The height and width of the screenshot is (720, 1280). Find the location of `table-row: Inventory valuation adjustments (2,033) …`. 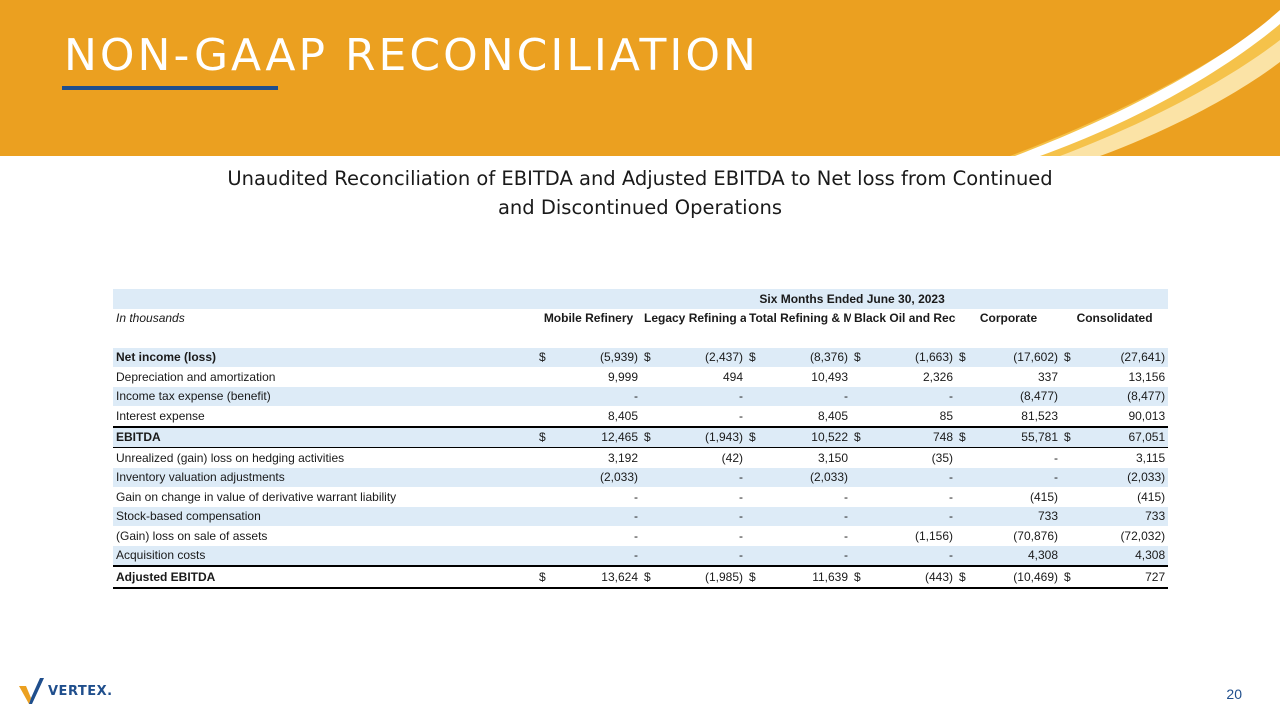

table-row: Inventory valuation adjustments (2,033) … is located at coordinates (641, 477).